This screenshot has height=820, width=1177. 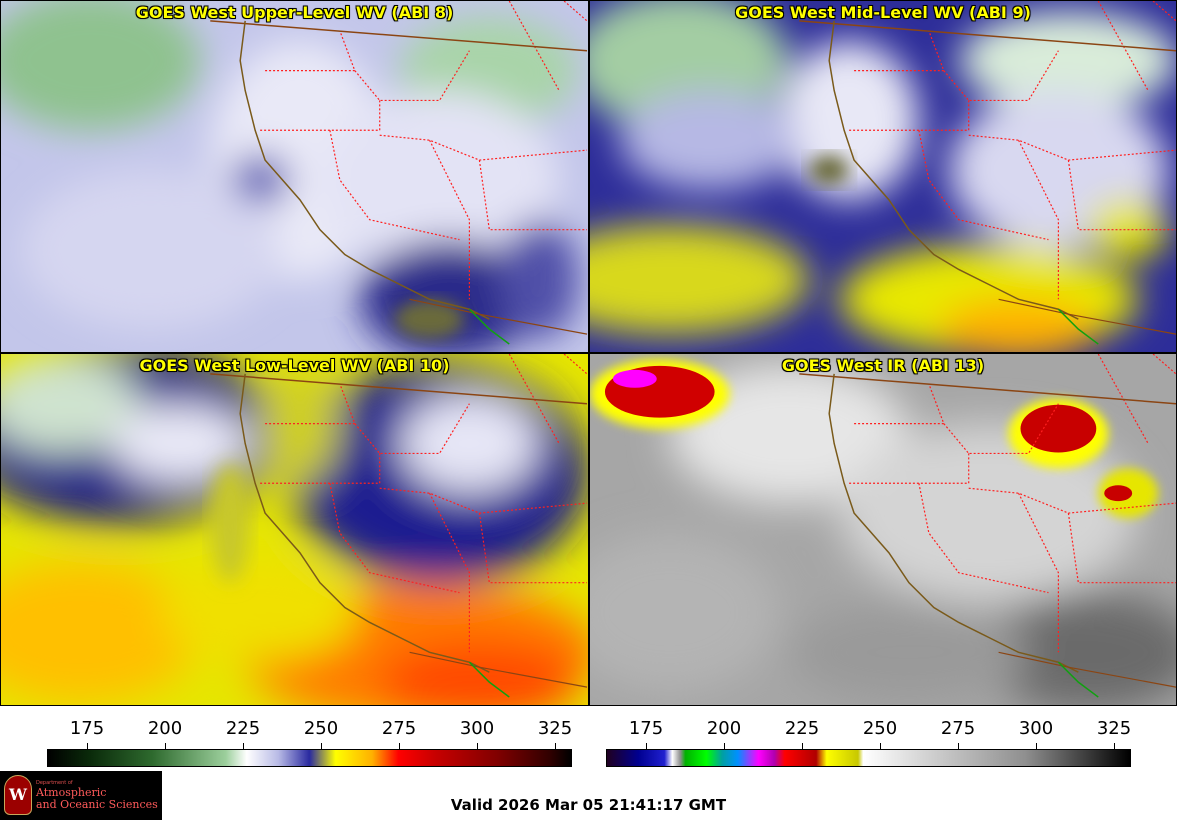 I want to click on wv-colorbar, so click(x=309, y=758).